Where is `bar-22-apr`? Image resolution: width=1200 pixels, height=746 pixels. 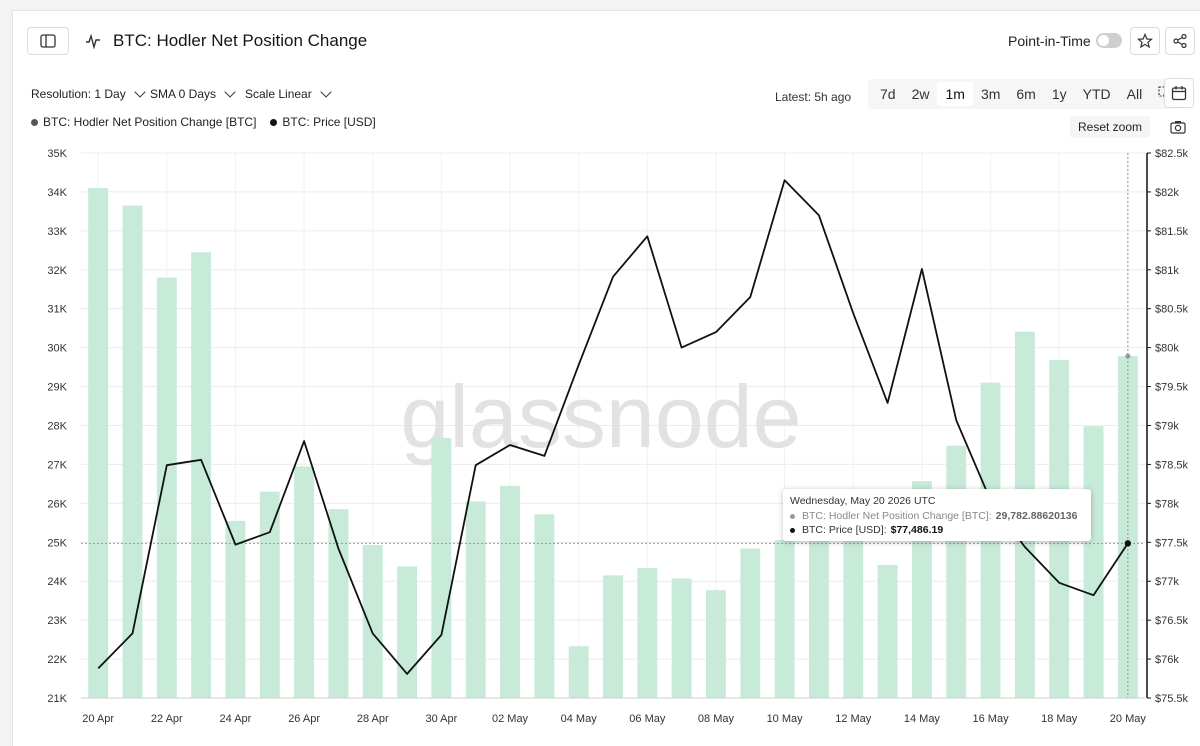 bar-22-apr is located at coordinates (166, 487).